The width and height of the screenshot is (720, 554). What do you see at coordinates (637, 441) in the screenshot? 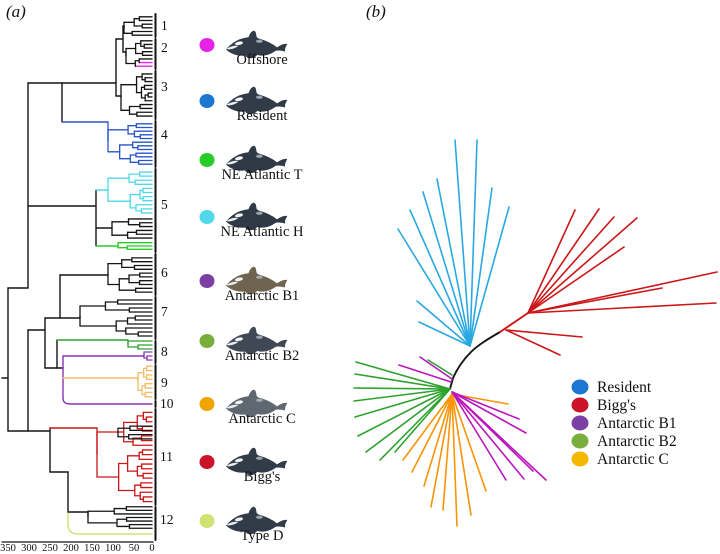
I see `legend-label: Antarctic B2` at bounding box center [637, 441].